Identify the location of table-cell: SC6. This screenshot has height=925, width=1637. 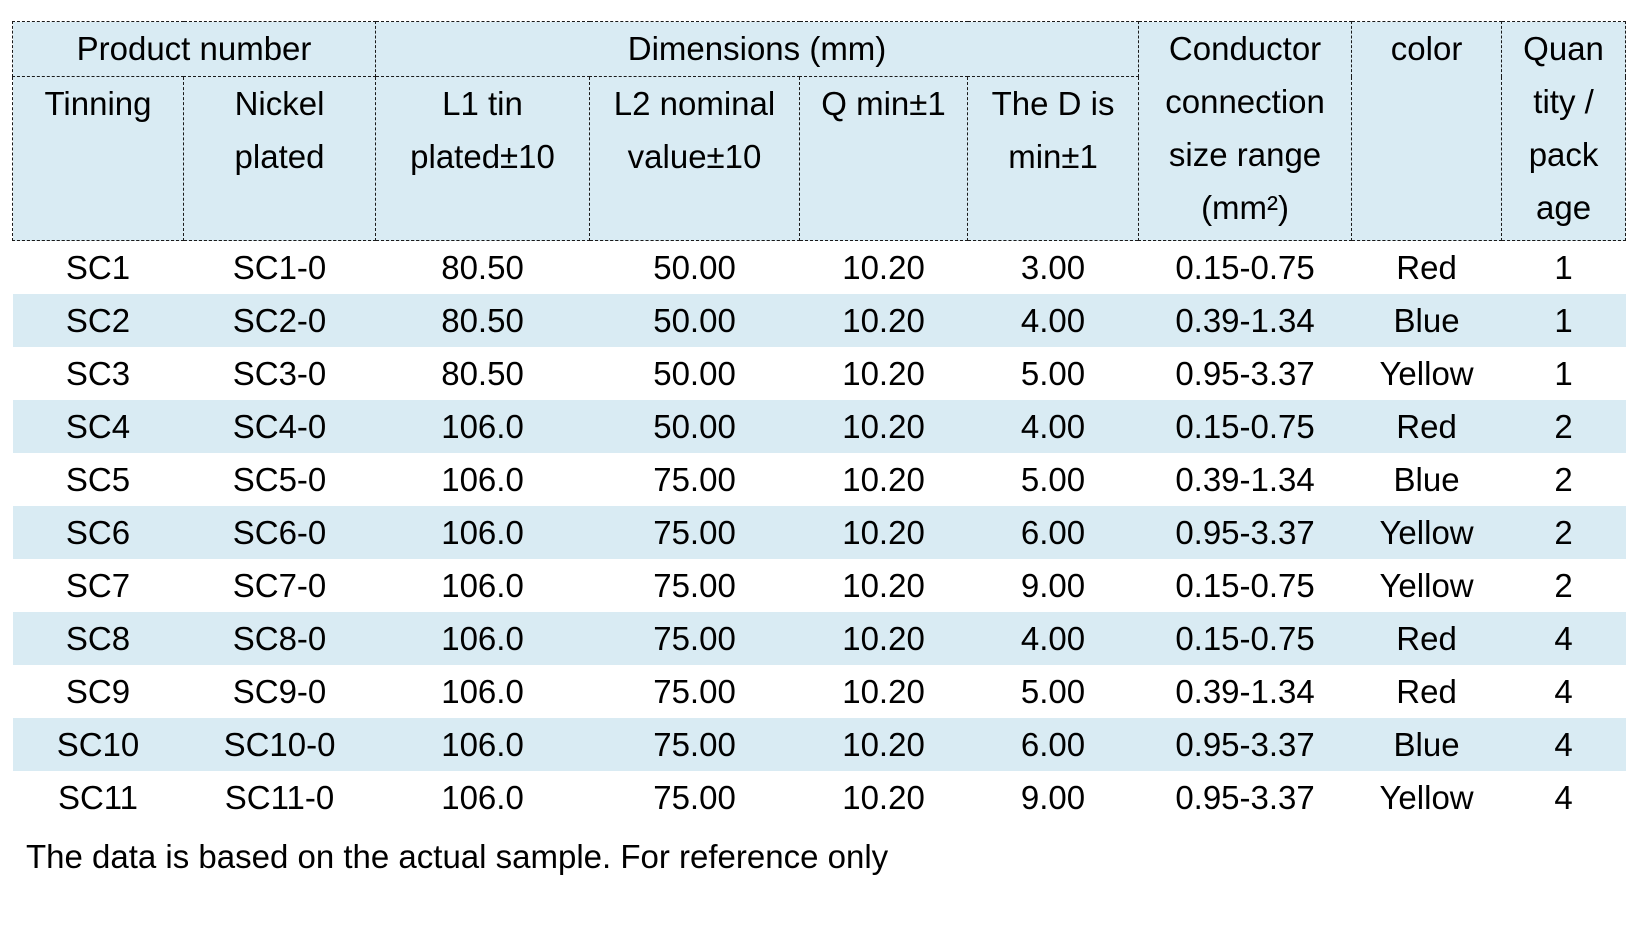
(98, 532).